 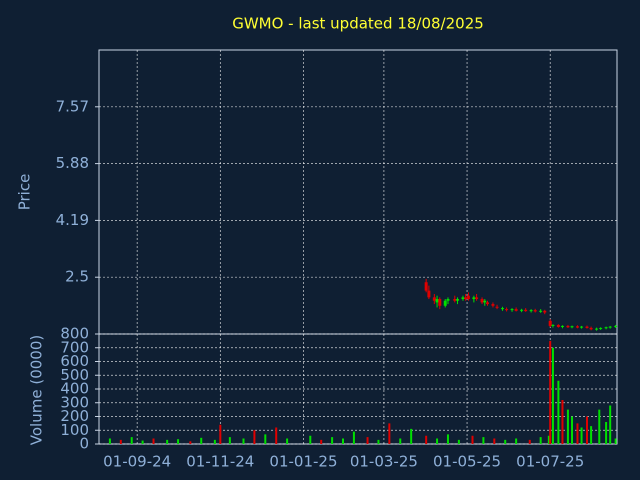 What do you see at coordinates (74, 347) in the screenshot?
I see `y-tick-label: 700` at bounding box center [74, 347].